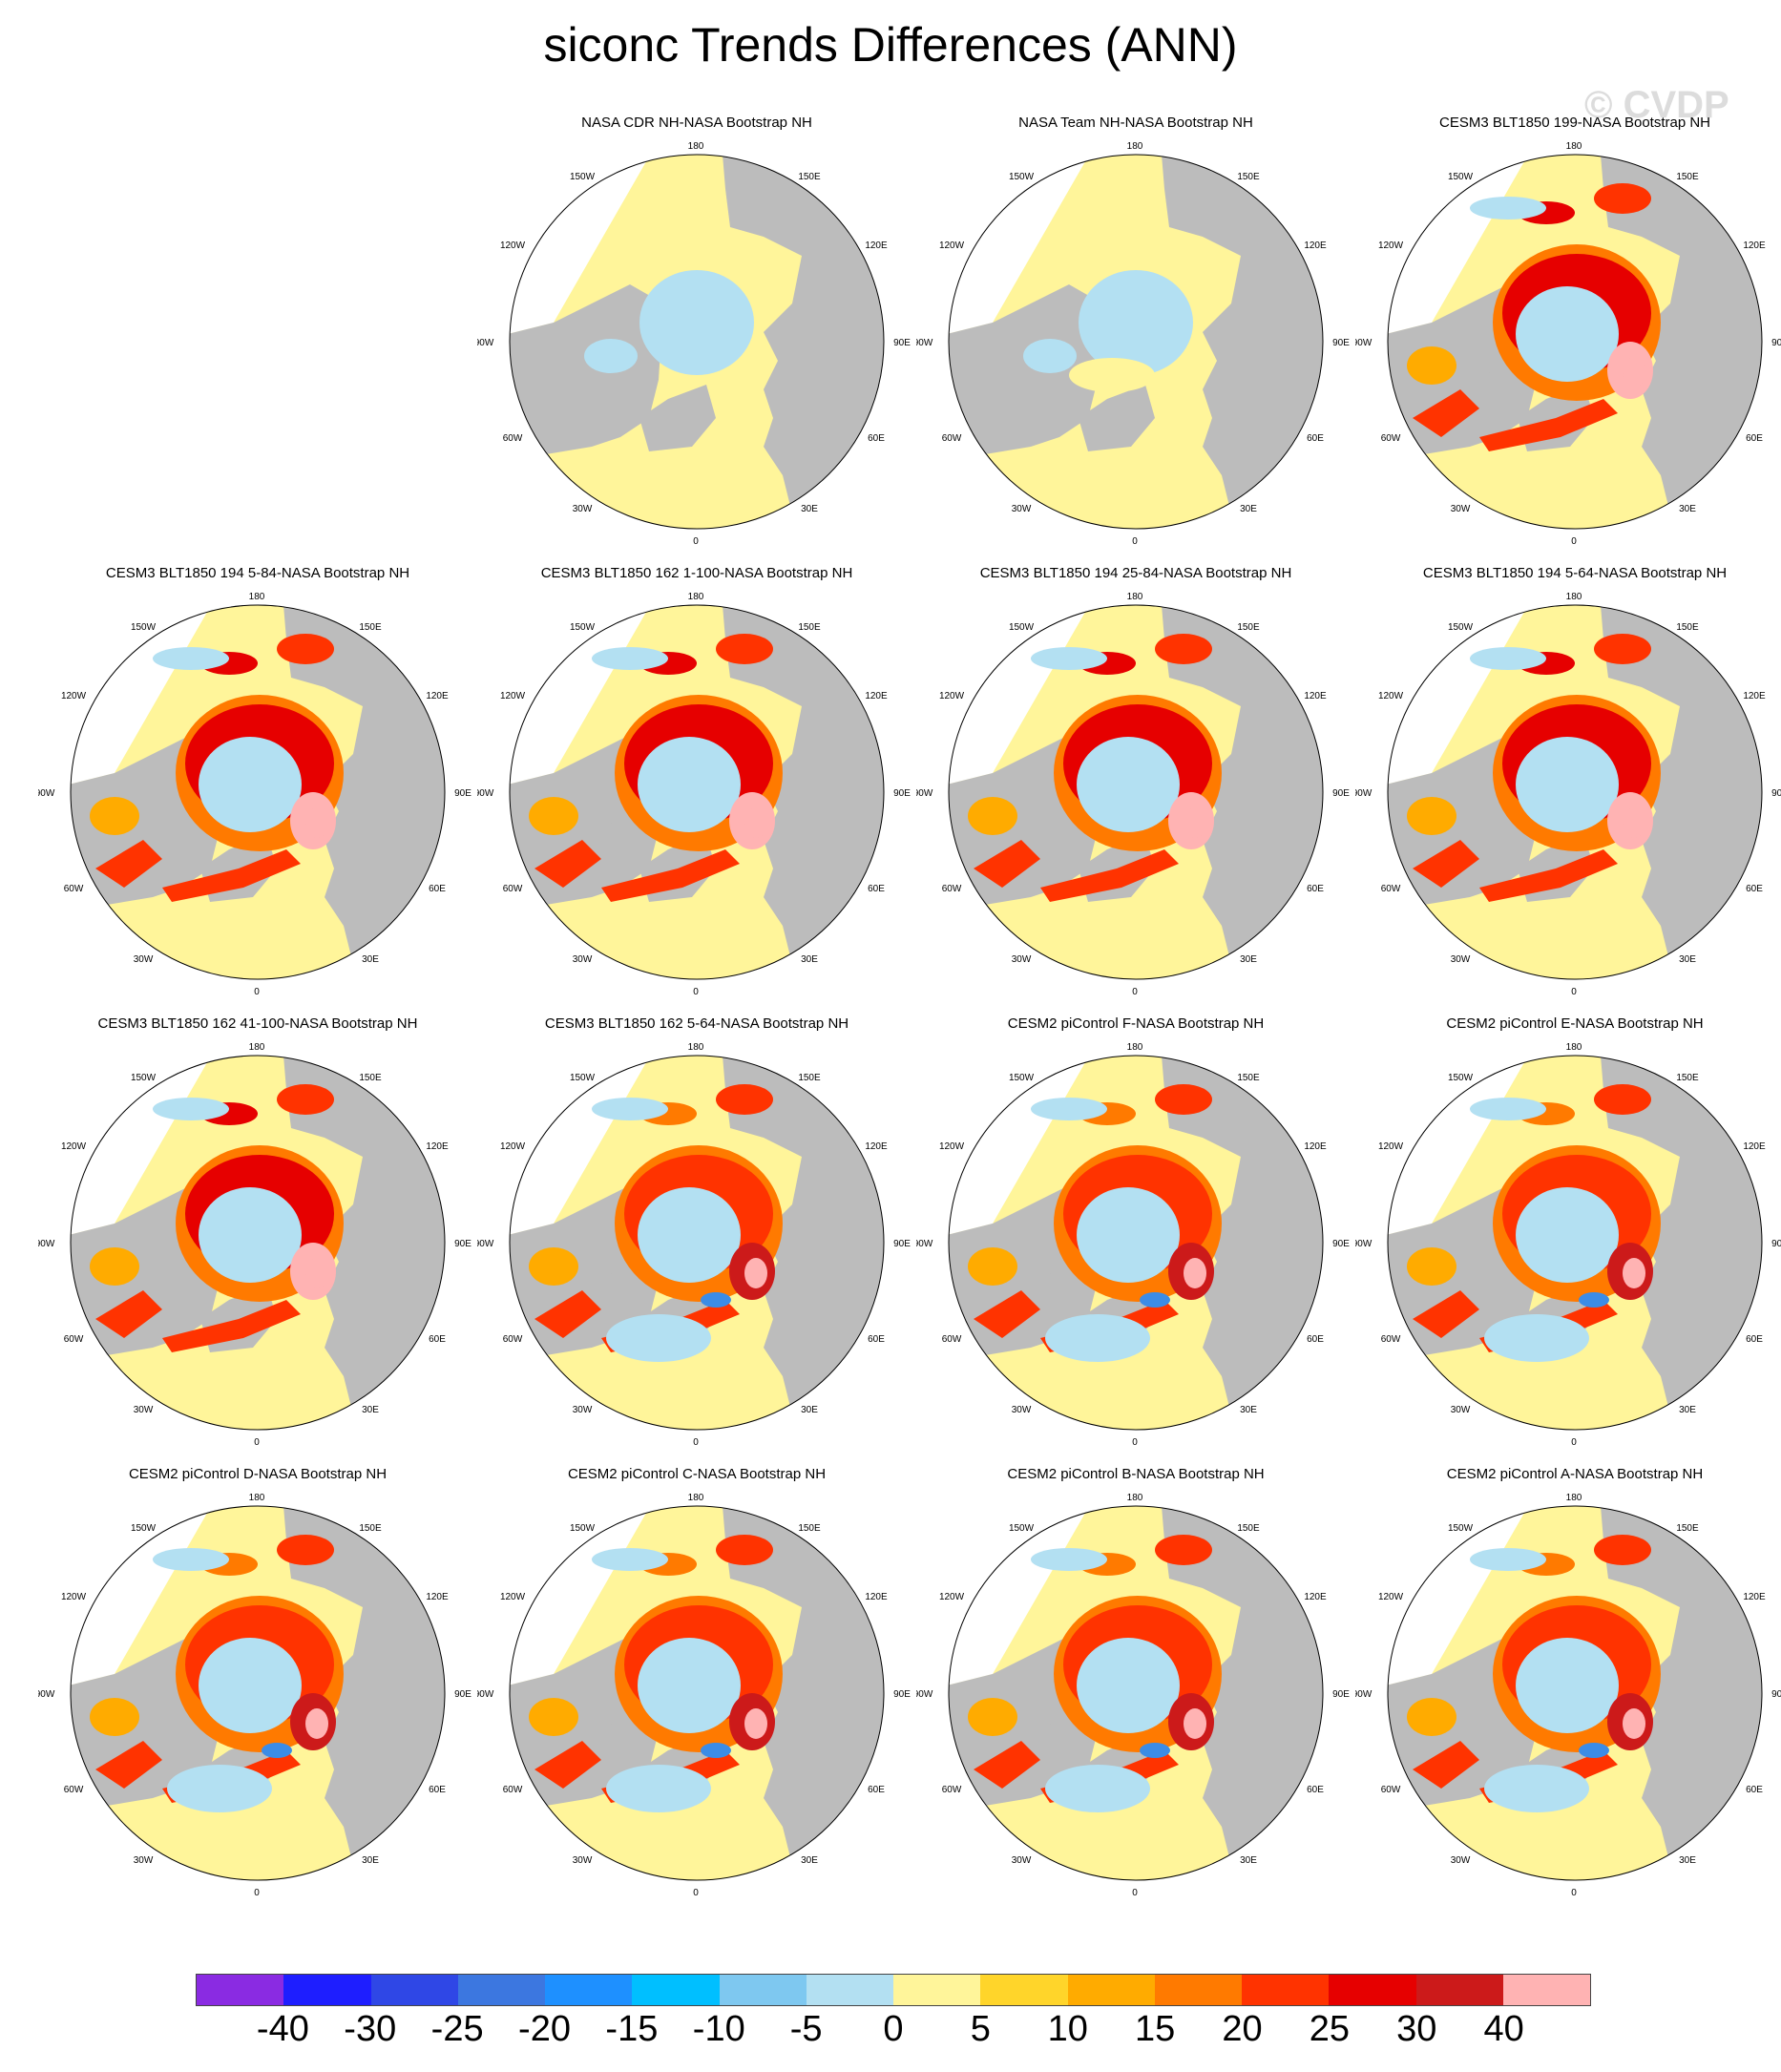 This screenshot has height=2072, width=1781. I want to click on colorbar-tick-label: 40, so click(1503, 2029).